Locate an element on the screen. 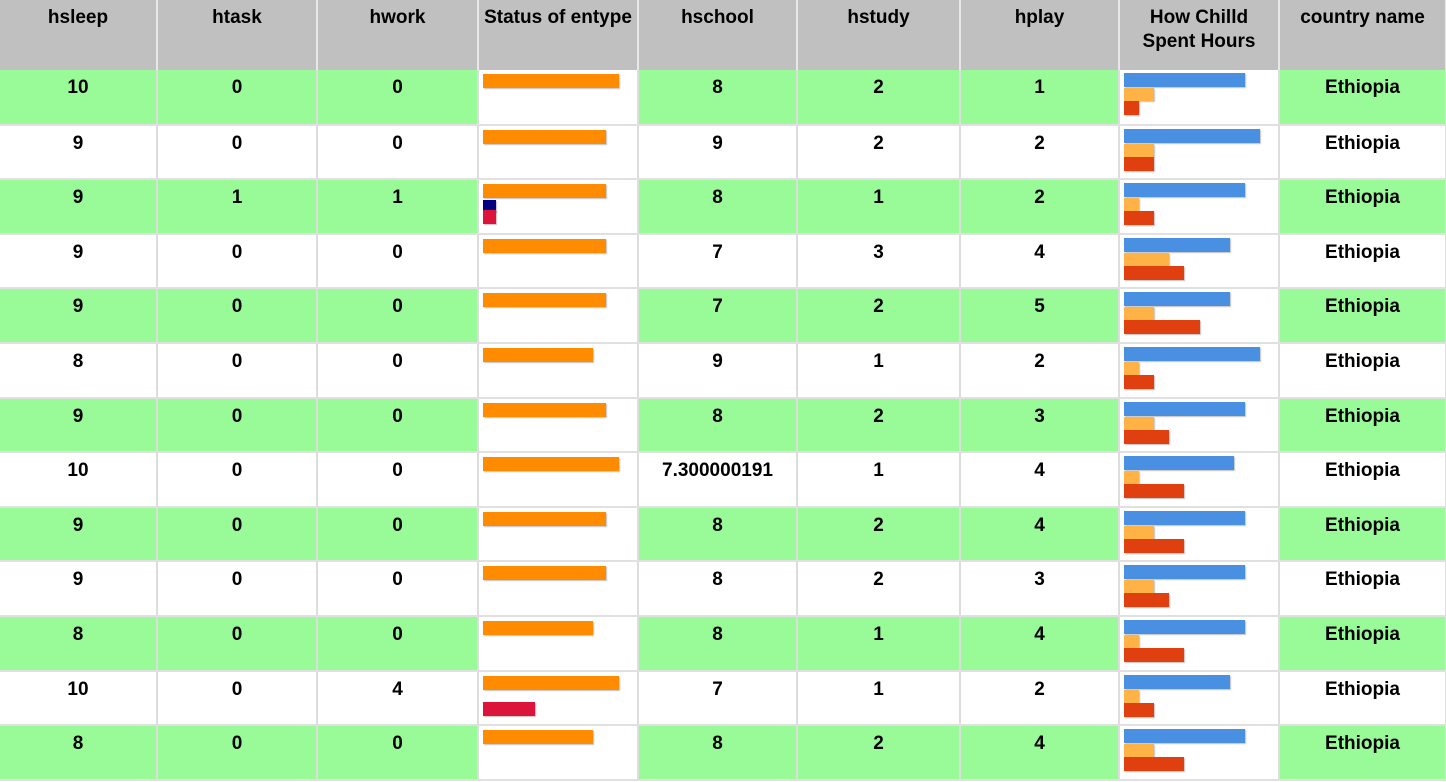  column-header-country-name: country name is located at coordinates (1362, 35).